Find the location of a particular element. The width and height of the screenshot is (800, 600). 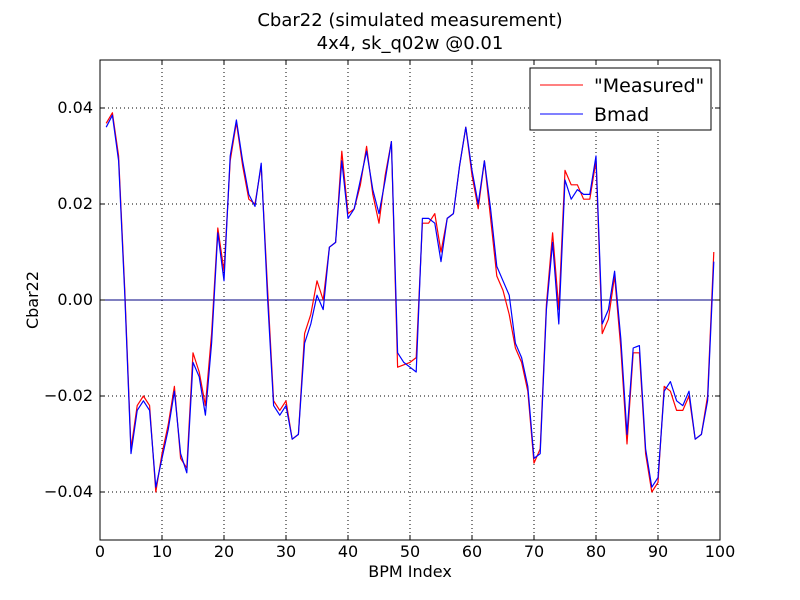

legend-label-measured: "Measured" is located at coordinates (649, 86).